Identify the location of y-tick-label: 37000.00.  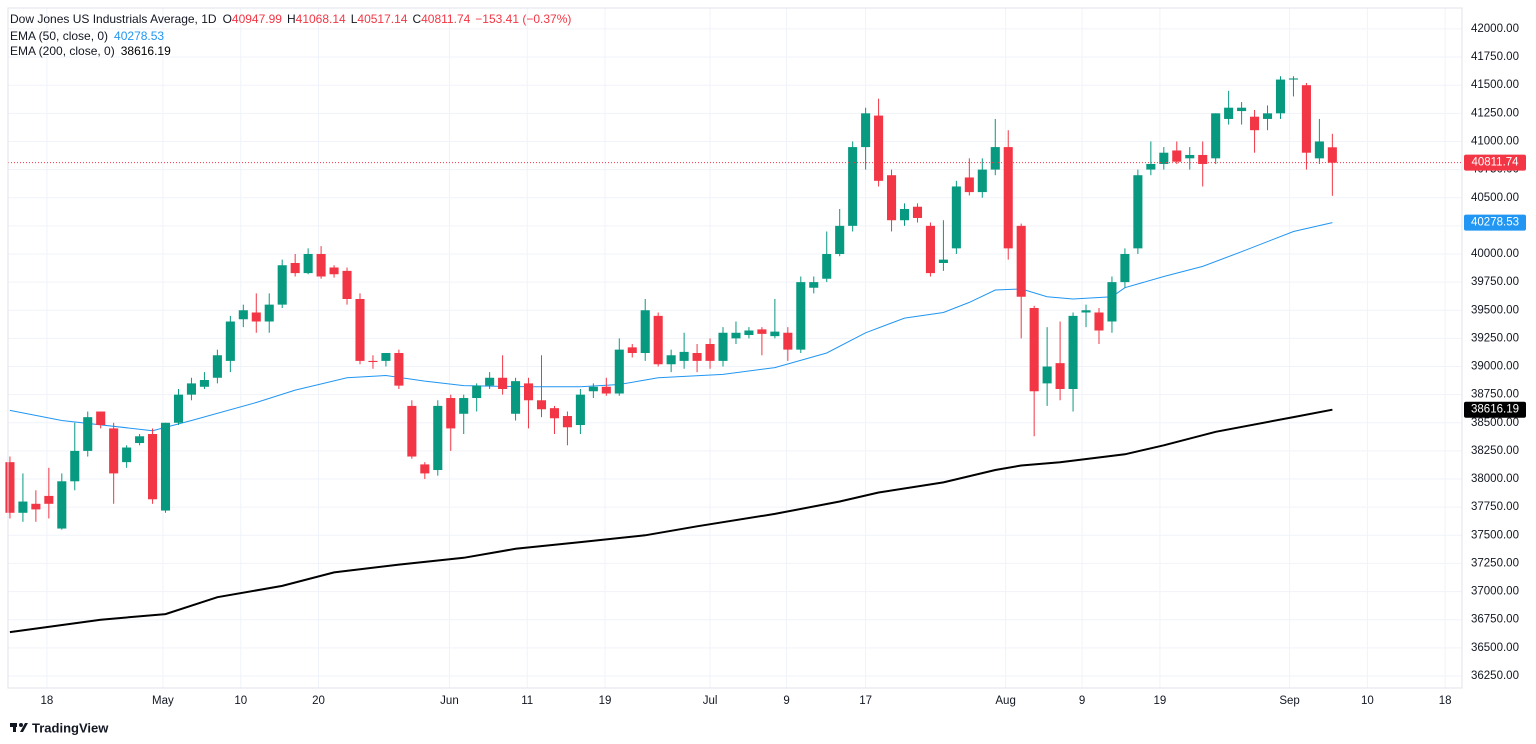
(1495, 592).